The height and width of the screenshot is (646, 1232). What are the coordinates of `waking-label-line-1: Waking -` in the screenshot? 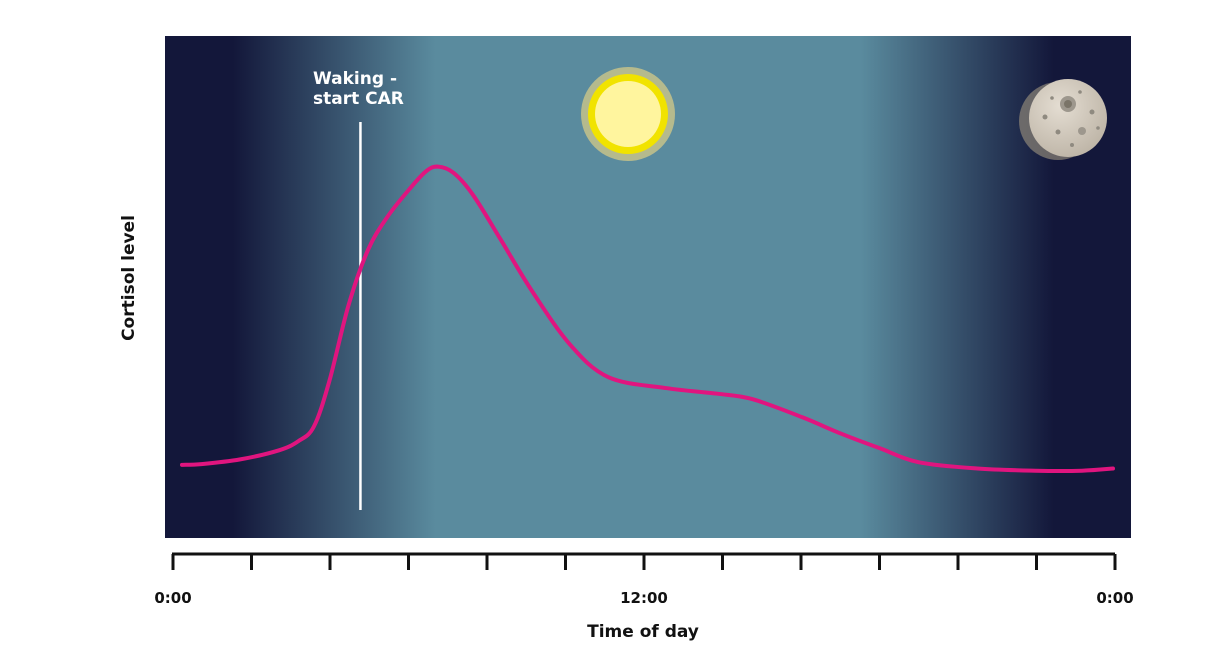 It's located at (355, 79).